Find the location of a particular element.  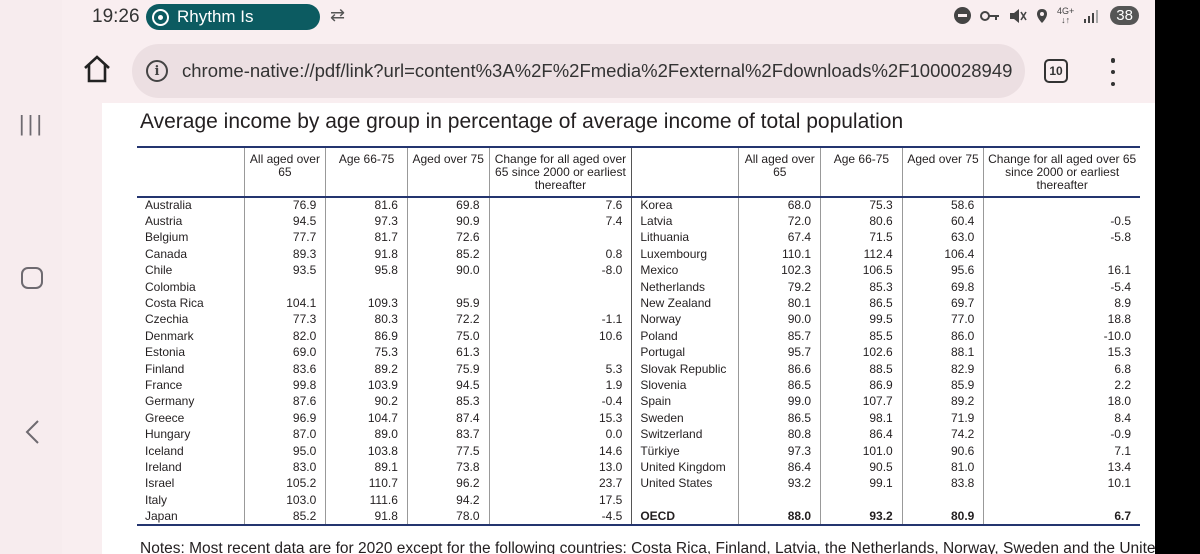

home-nav-icon is located at coordinates (32, 278).